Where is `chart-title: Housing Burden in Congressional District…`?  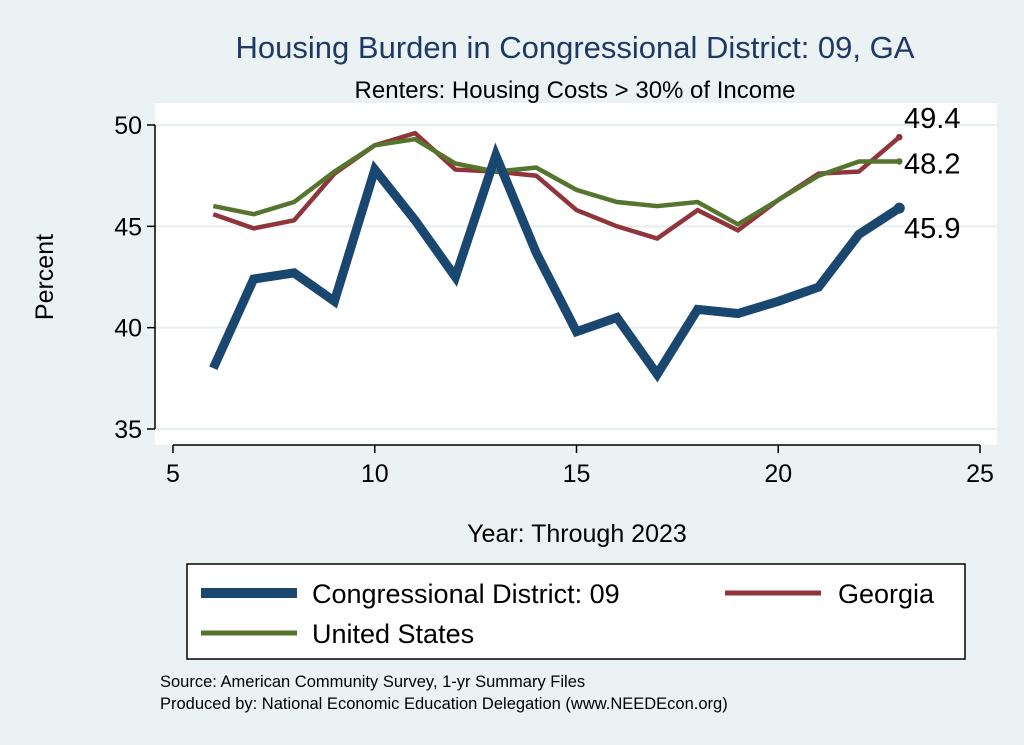 chart-title: Housing Burden in Congressional District… is located at coordinates (575, 47).